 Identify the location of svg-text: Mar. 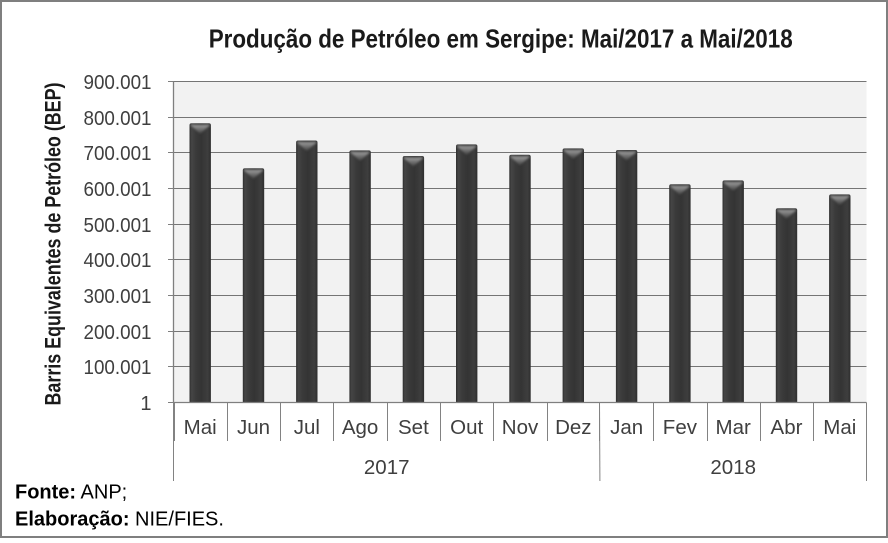
(733, 427).